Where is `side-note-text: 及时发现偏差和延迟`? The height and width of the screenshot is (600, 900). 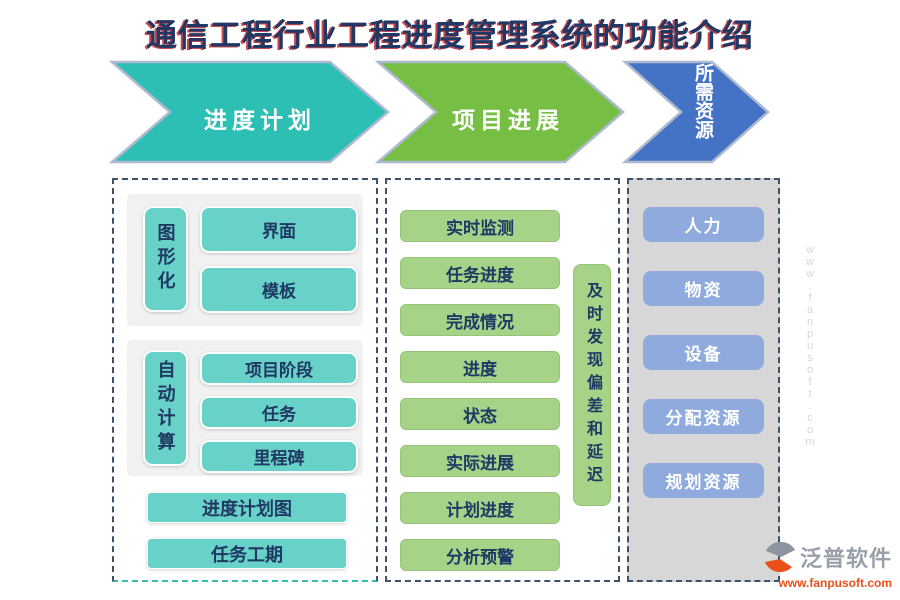 side-note-text: 及时发现偏差和延迟 is located at coordinates (592, 385).